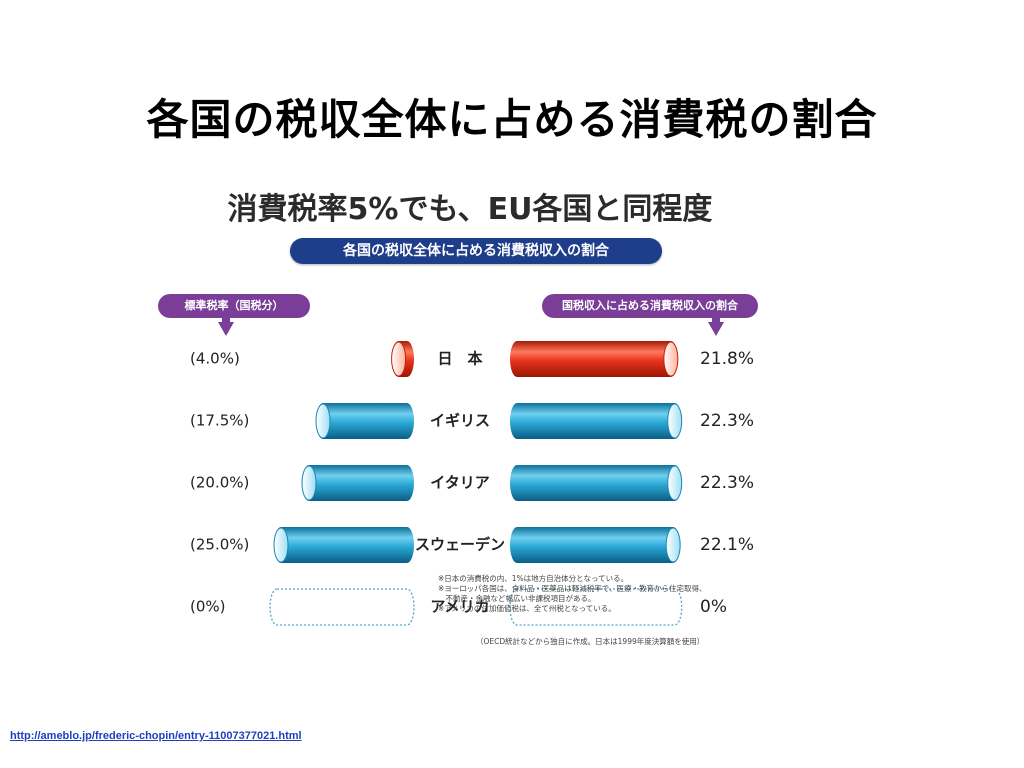 This screenshot has width=1024, height=768. What do you see at coordinates (727, 359) in the screenshot?
I see `right-value-label: 21.8%` at bounding box center [727, 359].